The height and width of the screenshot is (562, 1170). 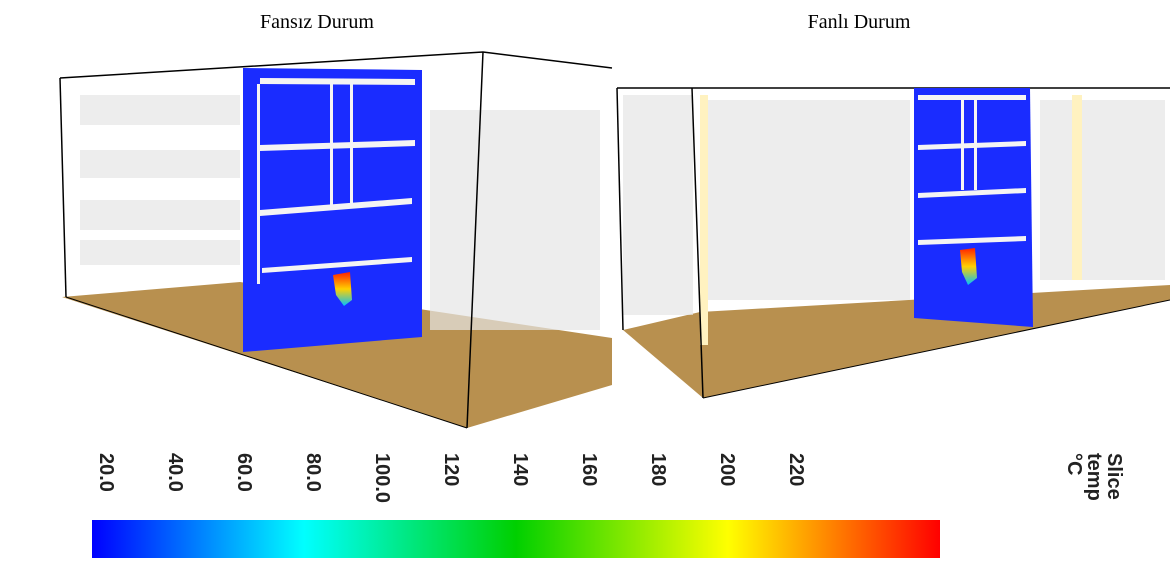 I want to click on colorbar-label: temp, so click(x=1094, y=477).